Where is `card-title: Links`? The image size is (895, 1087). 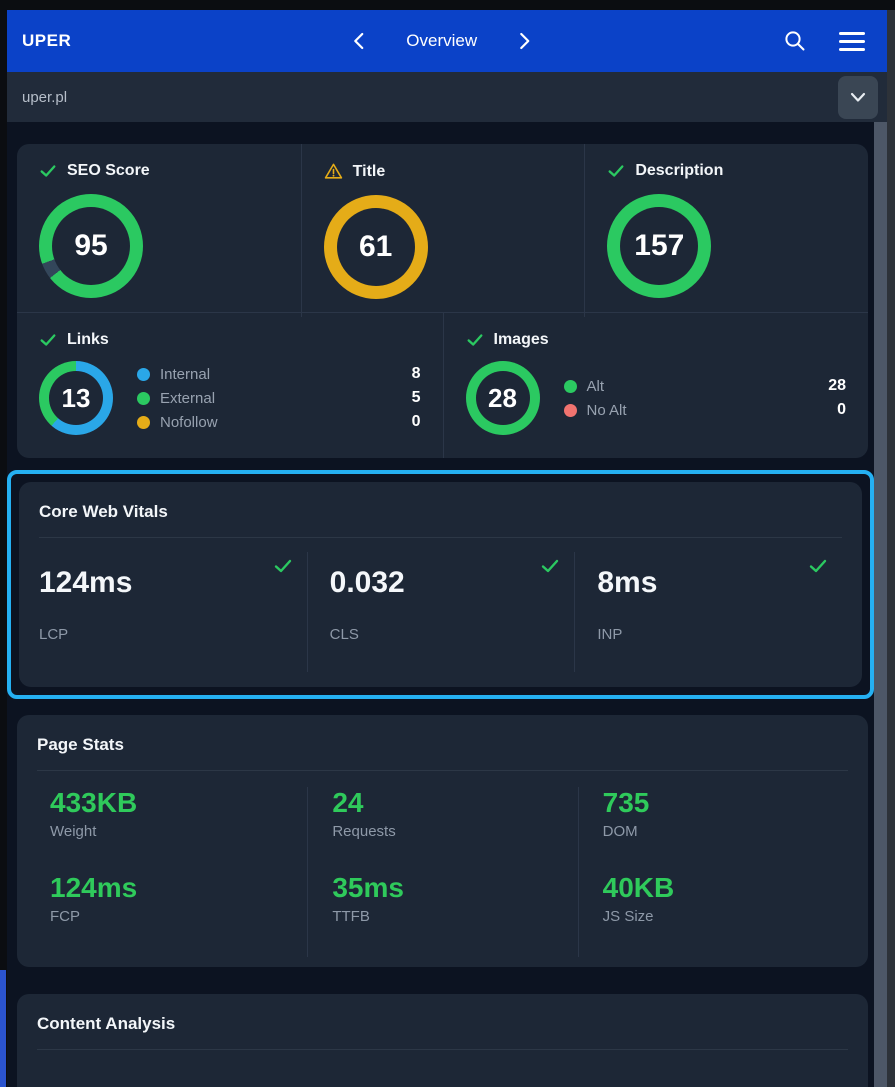 card-title: Links is located at coordinates (88, 339).